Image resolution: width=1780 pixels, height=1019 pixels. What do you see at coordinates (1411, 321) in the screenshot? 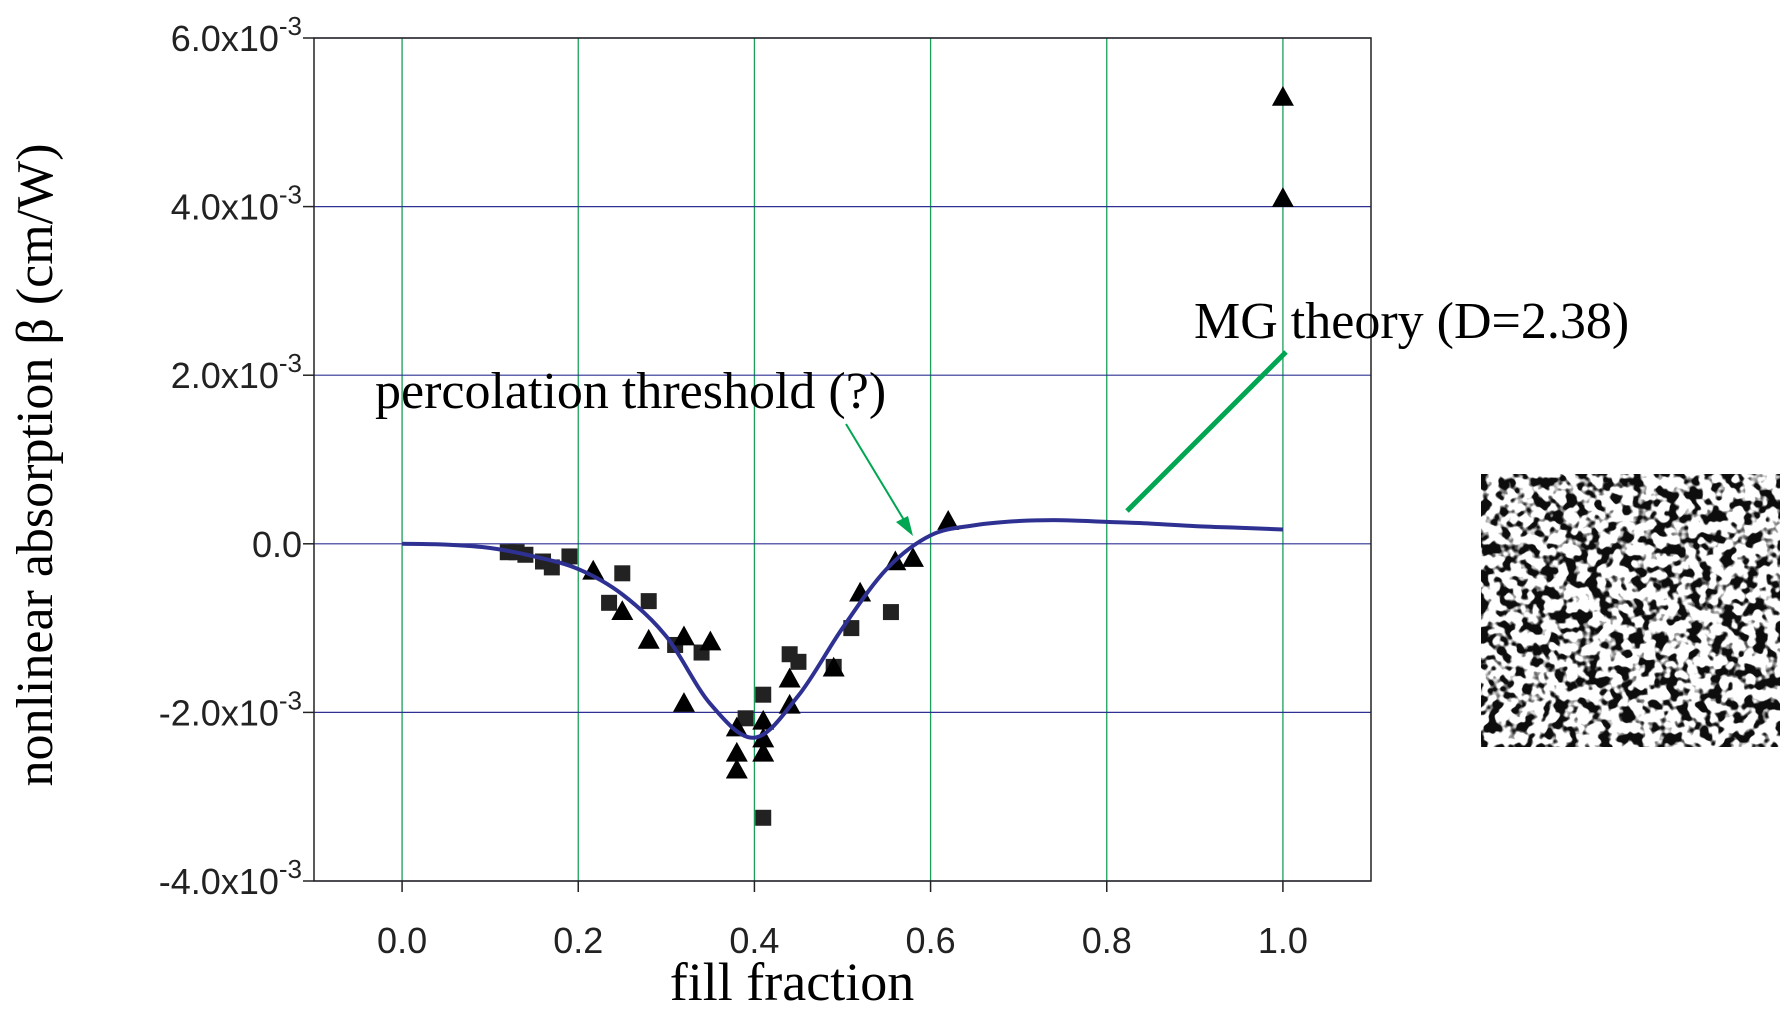
I see `annotation: MG theory (D=2.38)` at bounding box center [1411, 321].